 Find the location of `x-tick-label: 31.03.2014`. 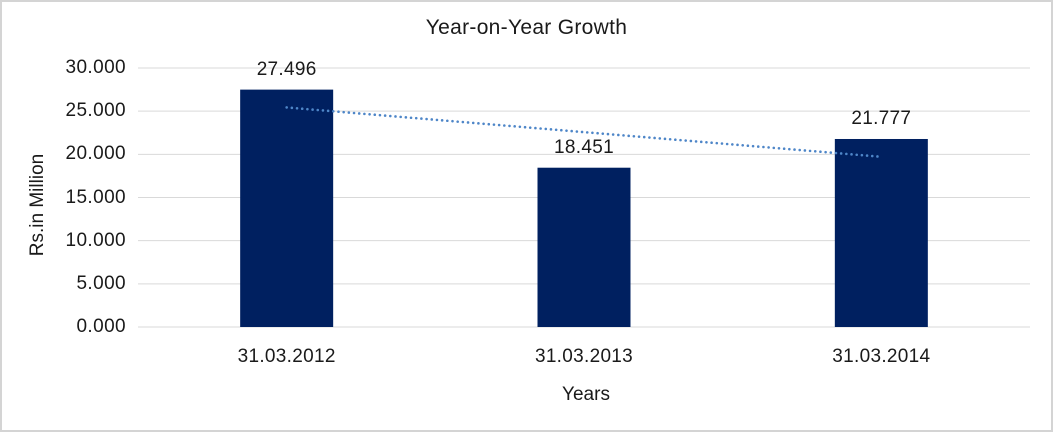

x-tick-label: 31.03.2014 is located at coordinates (881, 356).